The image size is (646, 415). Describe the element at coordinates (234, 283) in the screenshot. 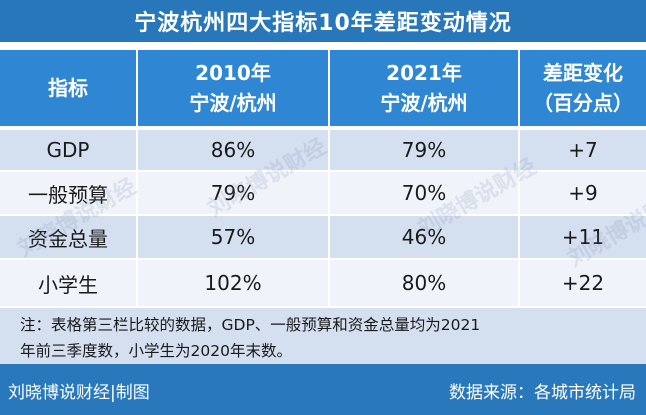

I see `cell-2010: 102%` at that location.